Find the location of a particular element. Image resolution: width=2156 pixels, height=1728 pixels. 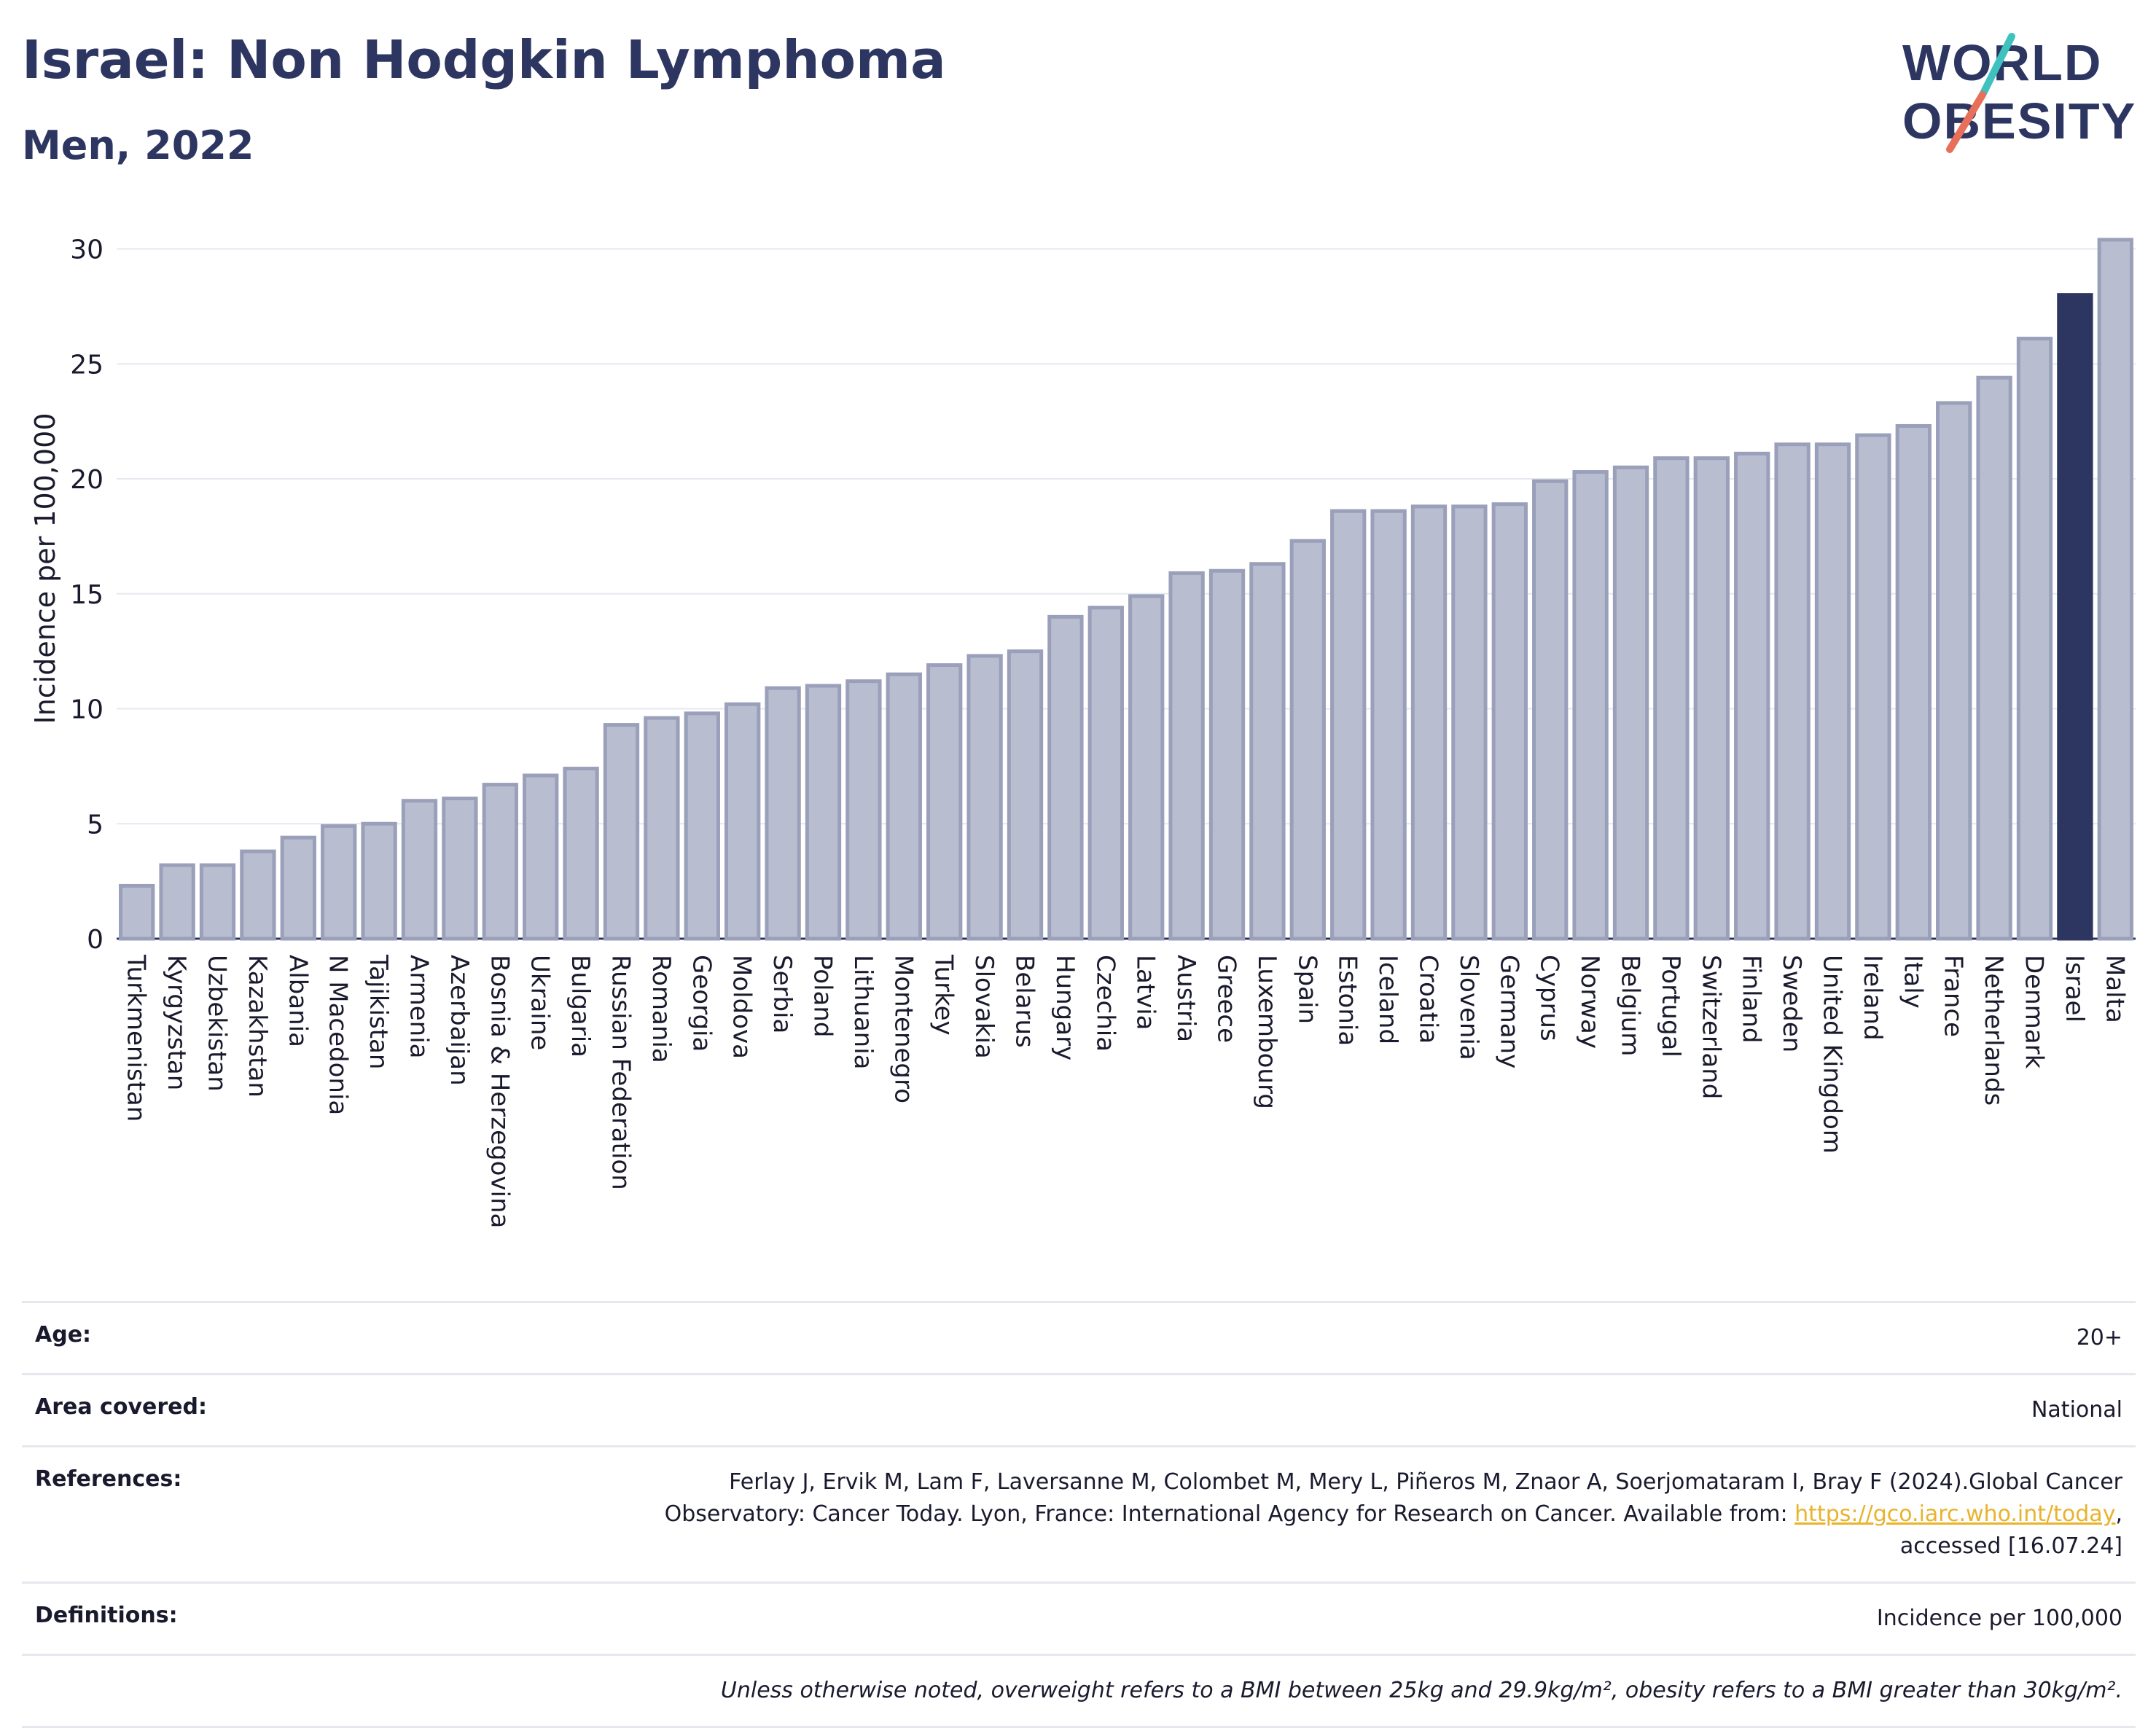

bar-ukraine is located at coordinates (541, 857).